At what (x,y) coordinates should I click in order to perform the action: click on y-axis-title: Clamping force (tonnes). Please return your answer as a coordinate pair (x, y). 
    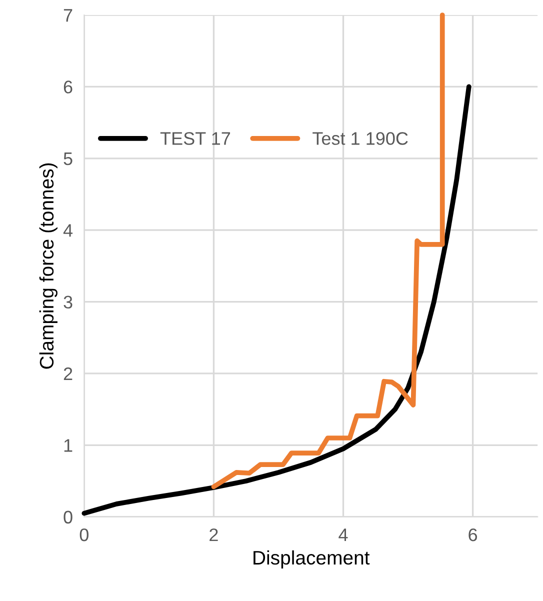
    Looking at the image, I should click on (48, 266).